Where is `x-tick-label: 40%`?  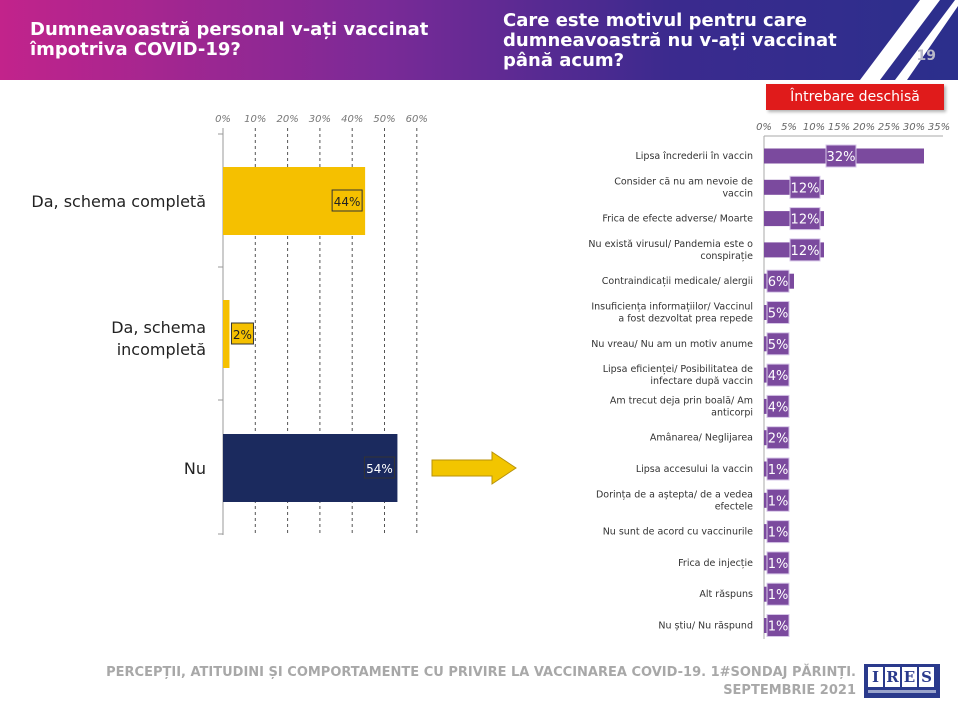
x-tick-label: 40% is located at coordinates (352, 119).